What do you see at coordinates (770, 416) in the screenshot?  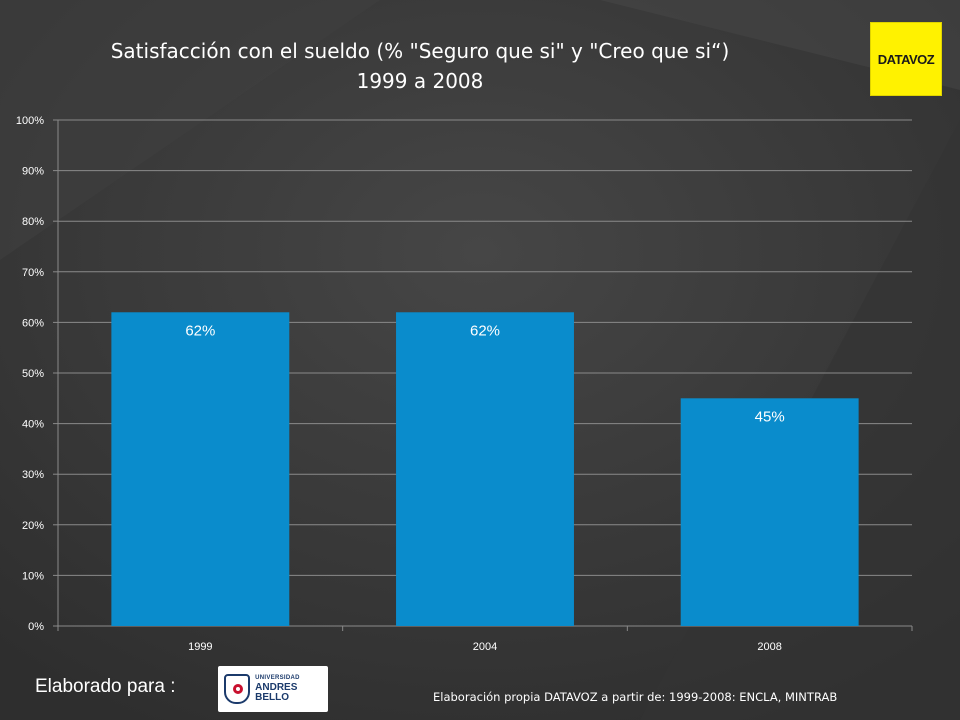 I see `data-label: 45%` at bounding box center [770, 416].